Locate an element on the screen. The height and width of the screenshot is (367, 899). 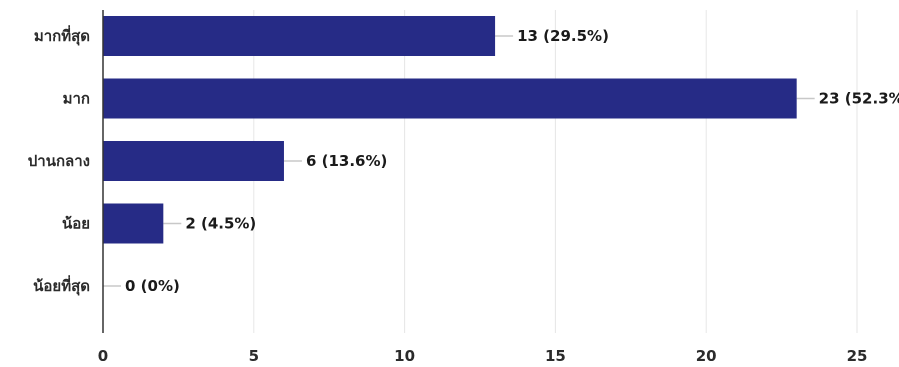
category-label: มาก is located at coordinates (76, 99).